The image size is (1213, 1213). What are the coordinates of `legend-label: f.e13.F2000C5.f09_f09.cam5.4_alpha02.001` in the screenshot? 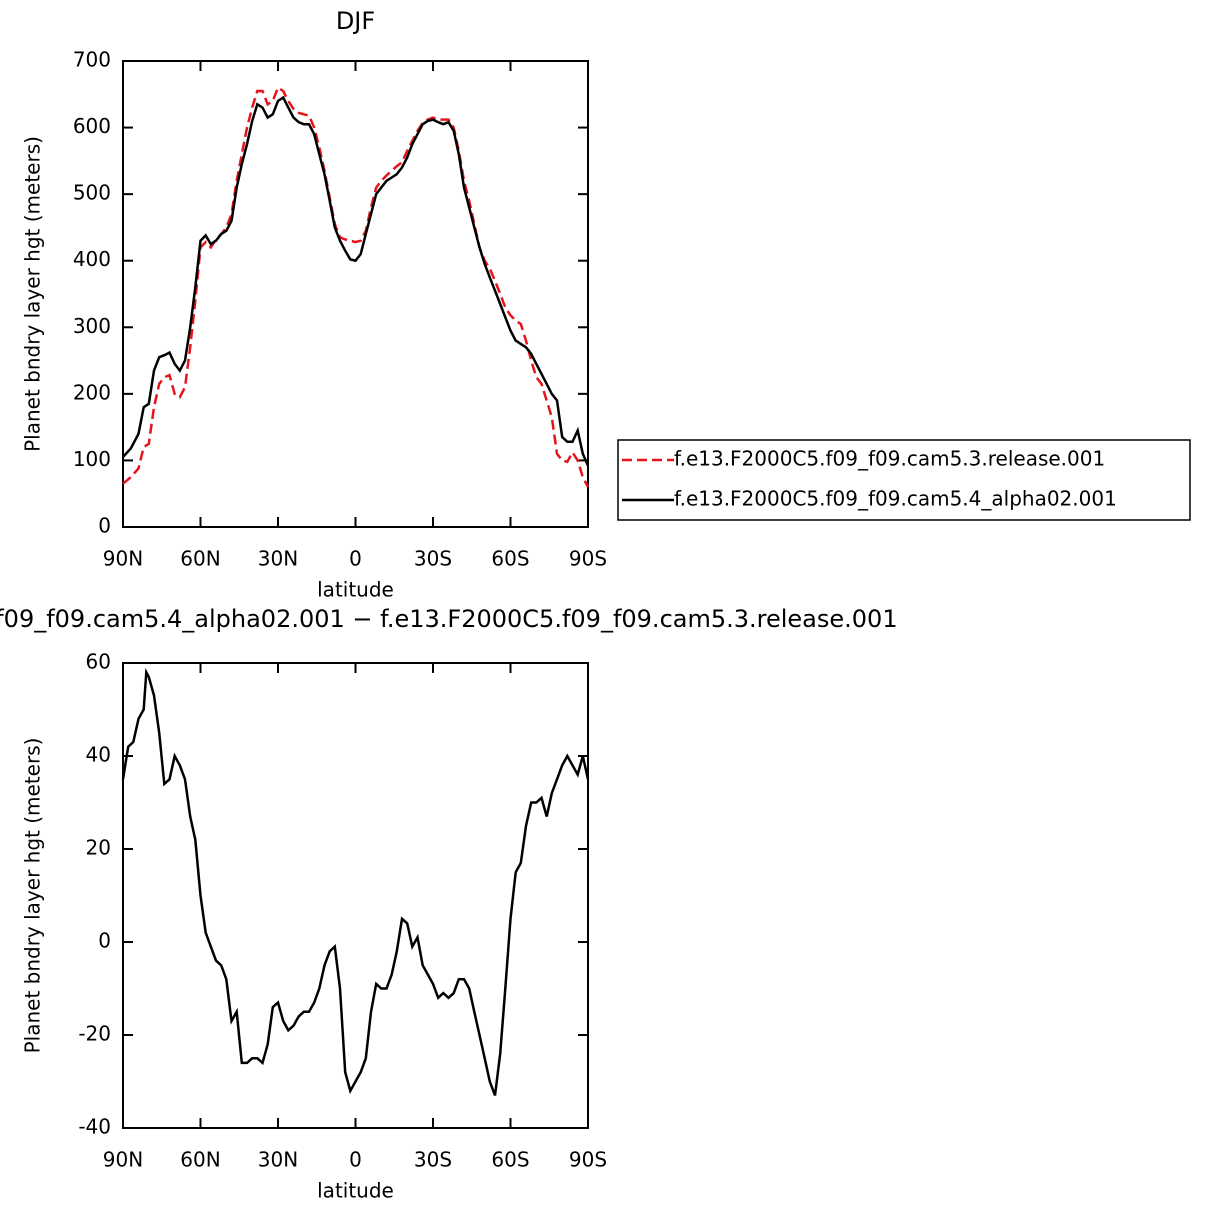 It's located at (895, 499).